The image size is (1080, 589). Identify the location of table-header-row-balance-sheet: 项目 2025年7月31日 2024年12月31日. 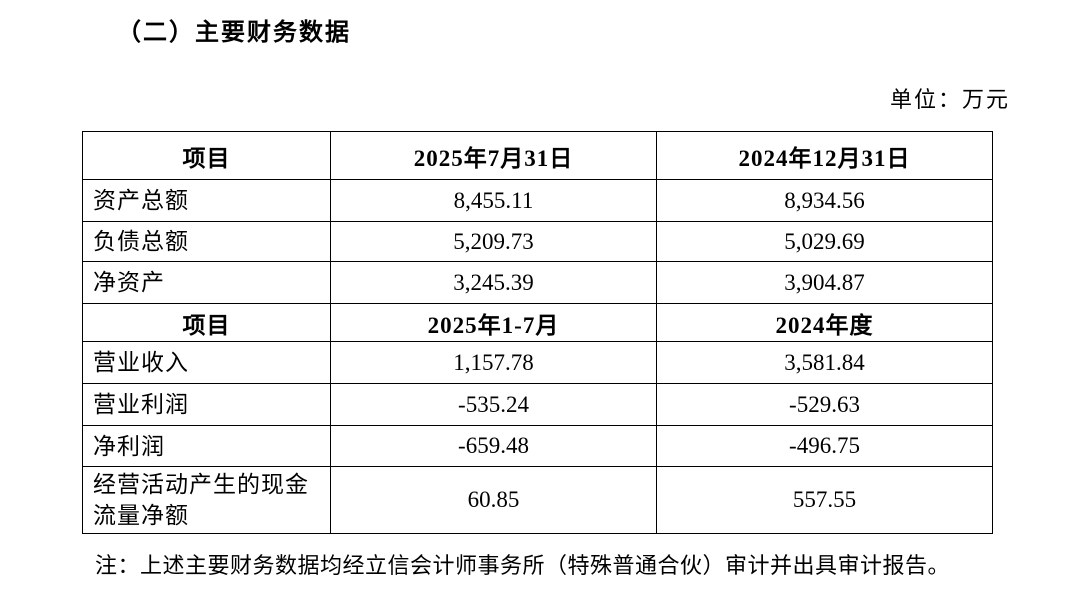
(537, 155).